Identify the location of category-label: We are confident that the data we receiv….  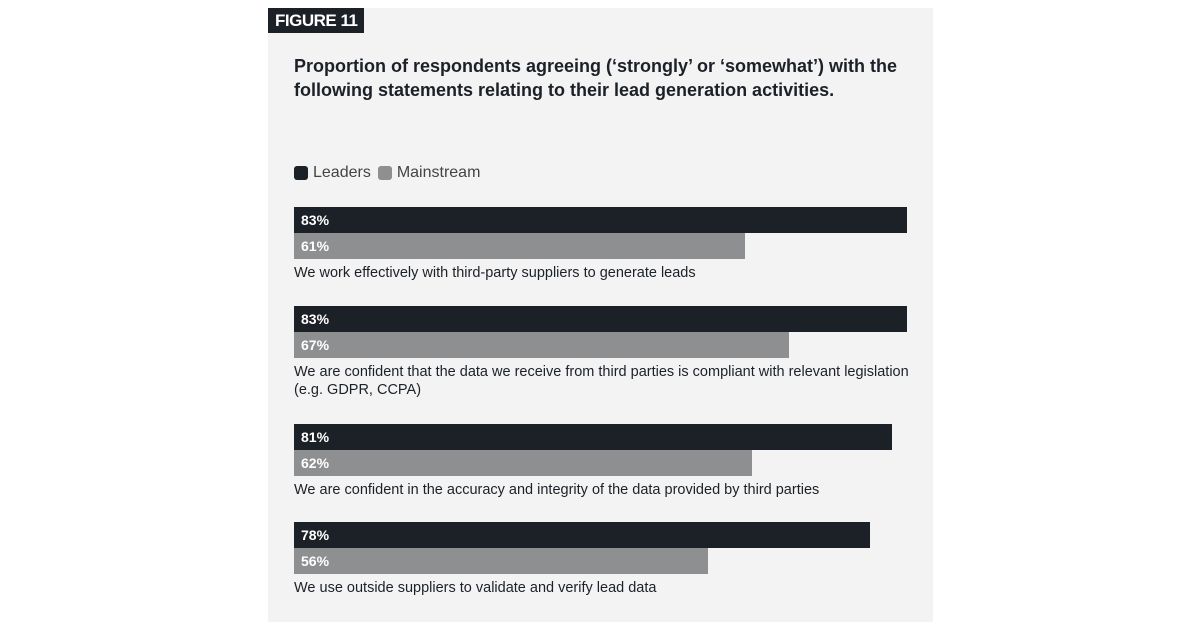
(601, 381).